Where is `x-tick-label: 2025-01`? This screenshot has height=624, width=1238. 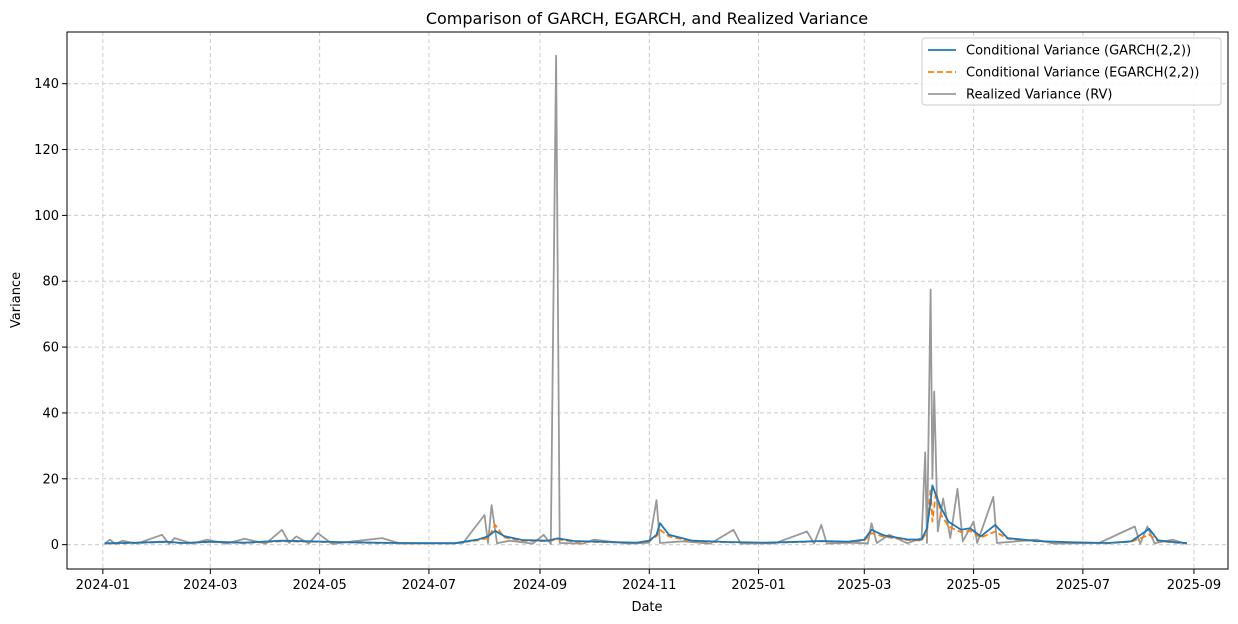
x-tick-label: 2025-01 is located at coordinates (758, 585).